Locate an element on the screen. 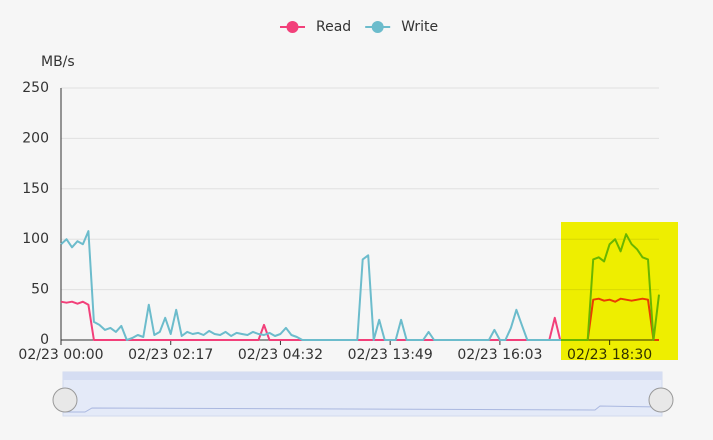 The height and width of the screenshot is (440, 713). zoom-slider is located at coordinates (363, 394).